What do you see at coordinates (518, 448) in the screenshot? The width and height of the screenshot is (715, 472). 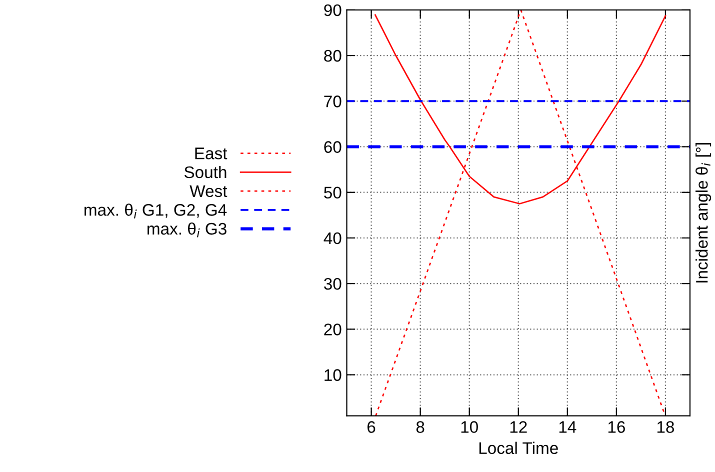 I see `x-axis-title: Local Time` at bounding box center [518, 448].